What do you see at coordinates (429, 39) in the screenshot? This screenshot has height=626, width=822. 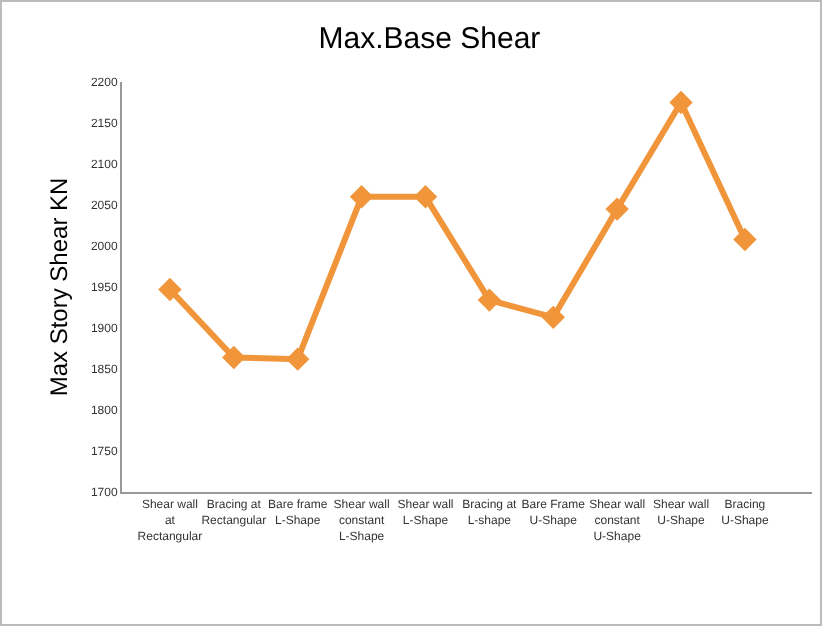 I see `chart-title: Max.Base Shear` at bounding box center [429, 39].